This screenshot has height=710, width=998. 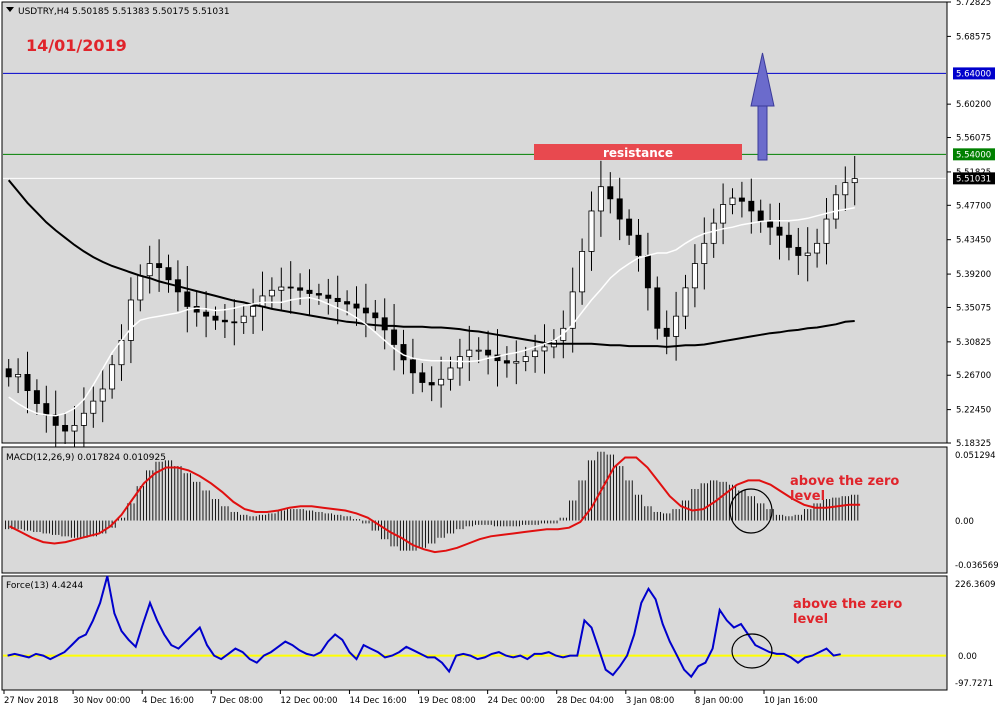 What do you see at coordinates (807, 496) in the screenshot?
I see `macd-annotation-line2: level` at bounding box center [807, 496].